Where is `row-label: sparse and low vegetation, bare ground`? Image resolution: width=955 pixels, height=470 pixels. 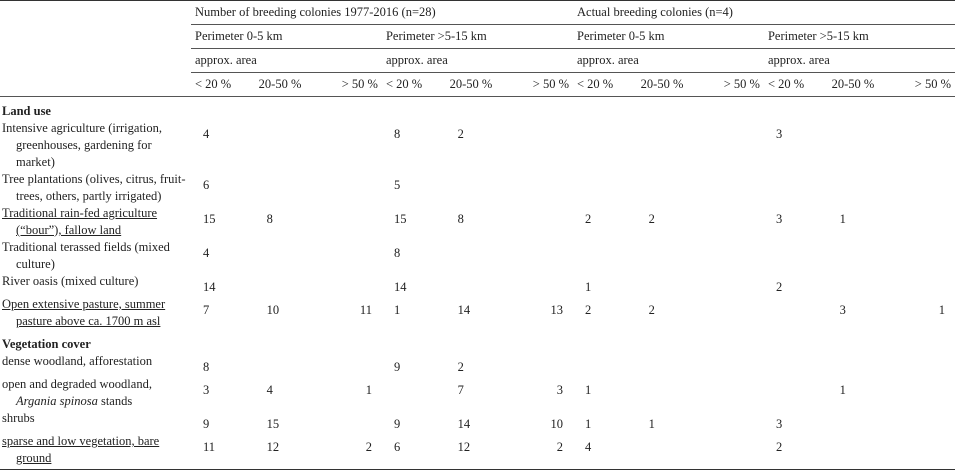 row-label: sparse and low vegetation, bare ground is located at coordinates (95, 450).